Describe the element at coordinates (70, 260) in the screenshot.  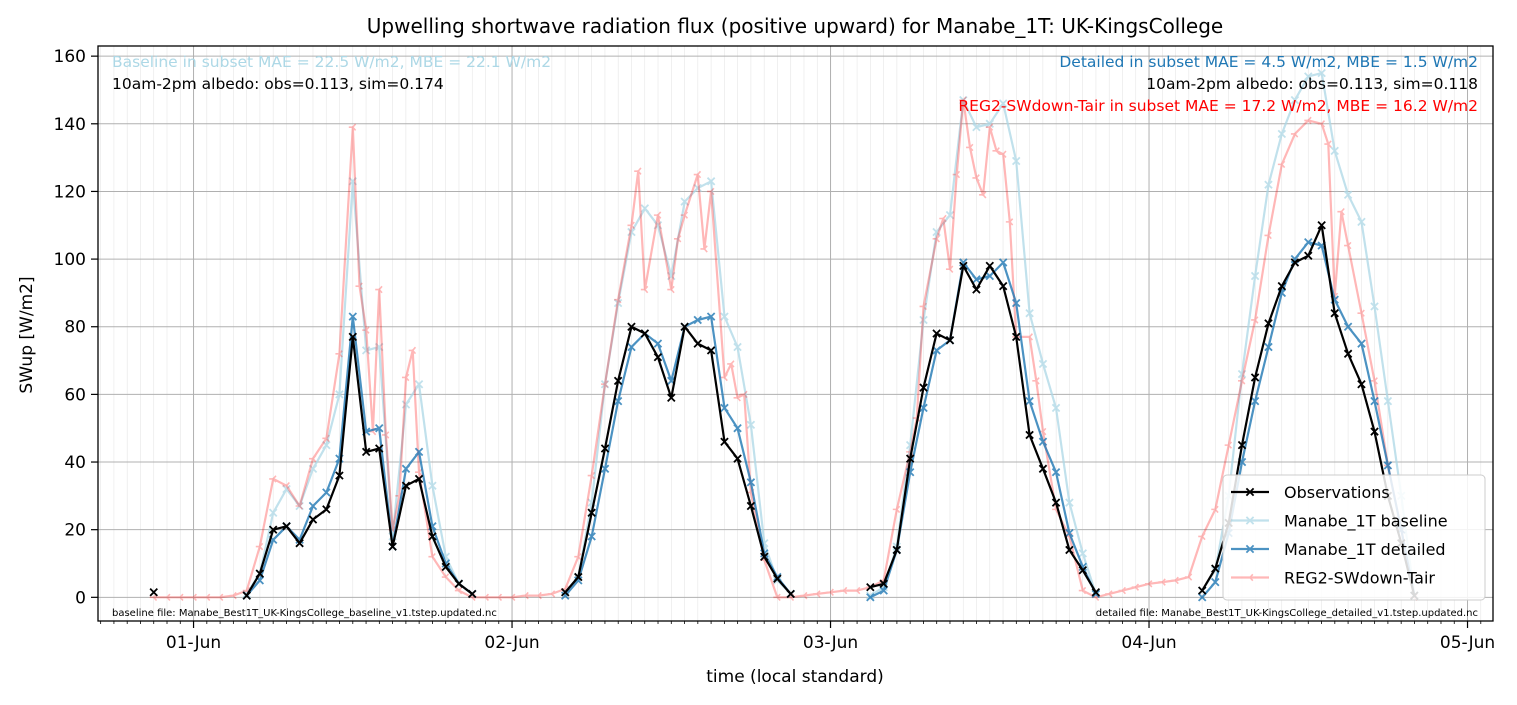
I see `y-tick-label: 100` at that location.